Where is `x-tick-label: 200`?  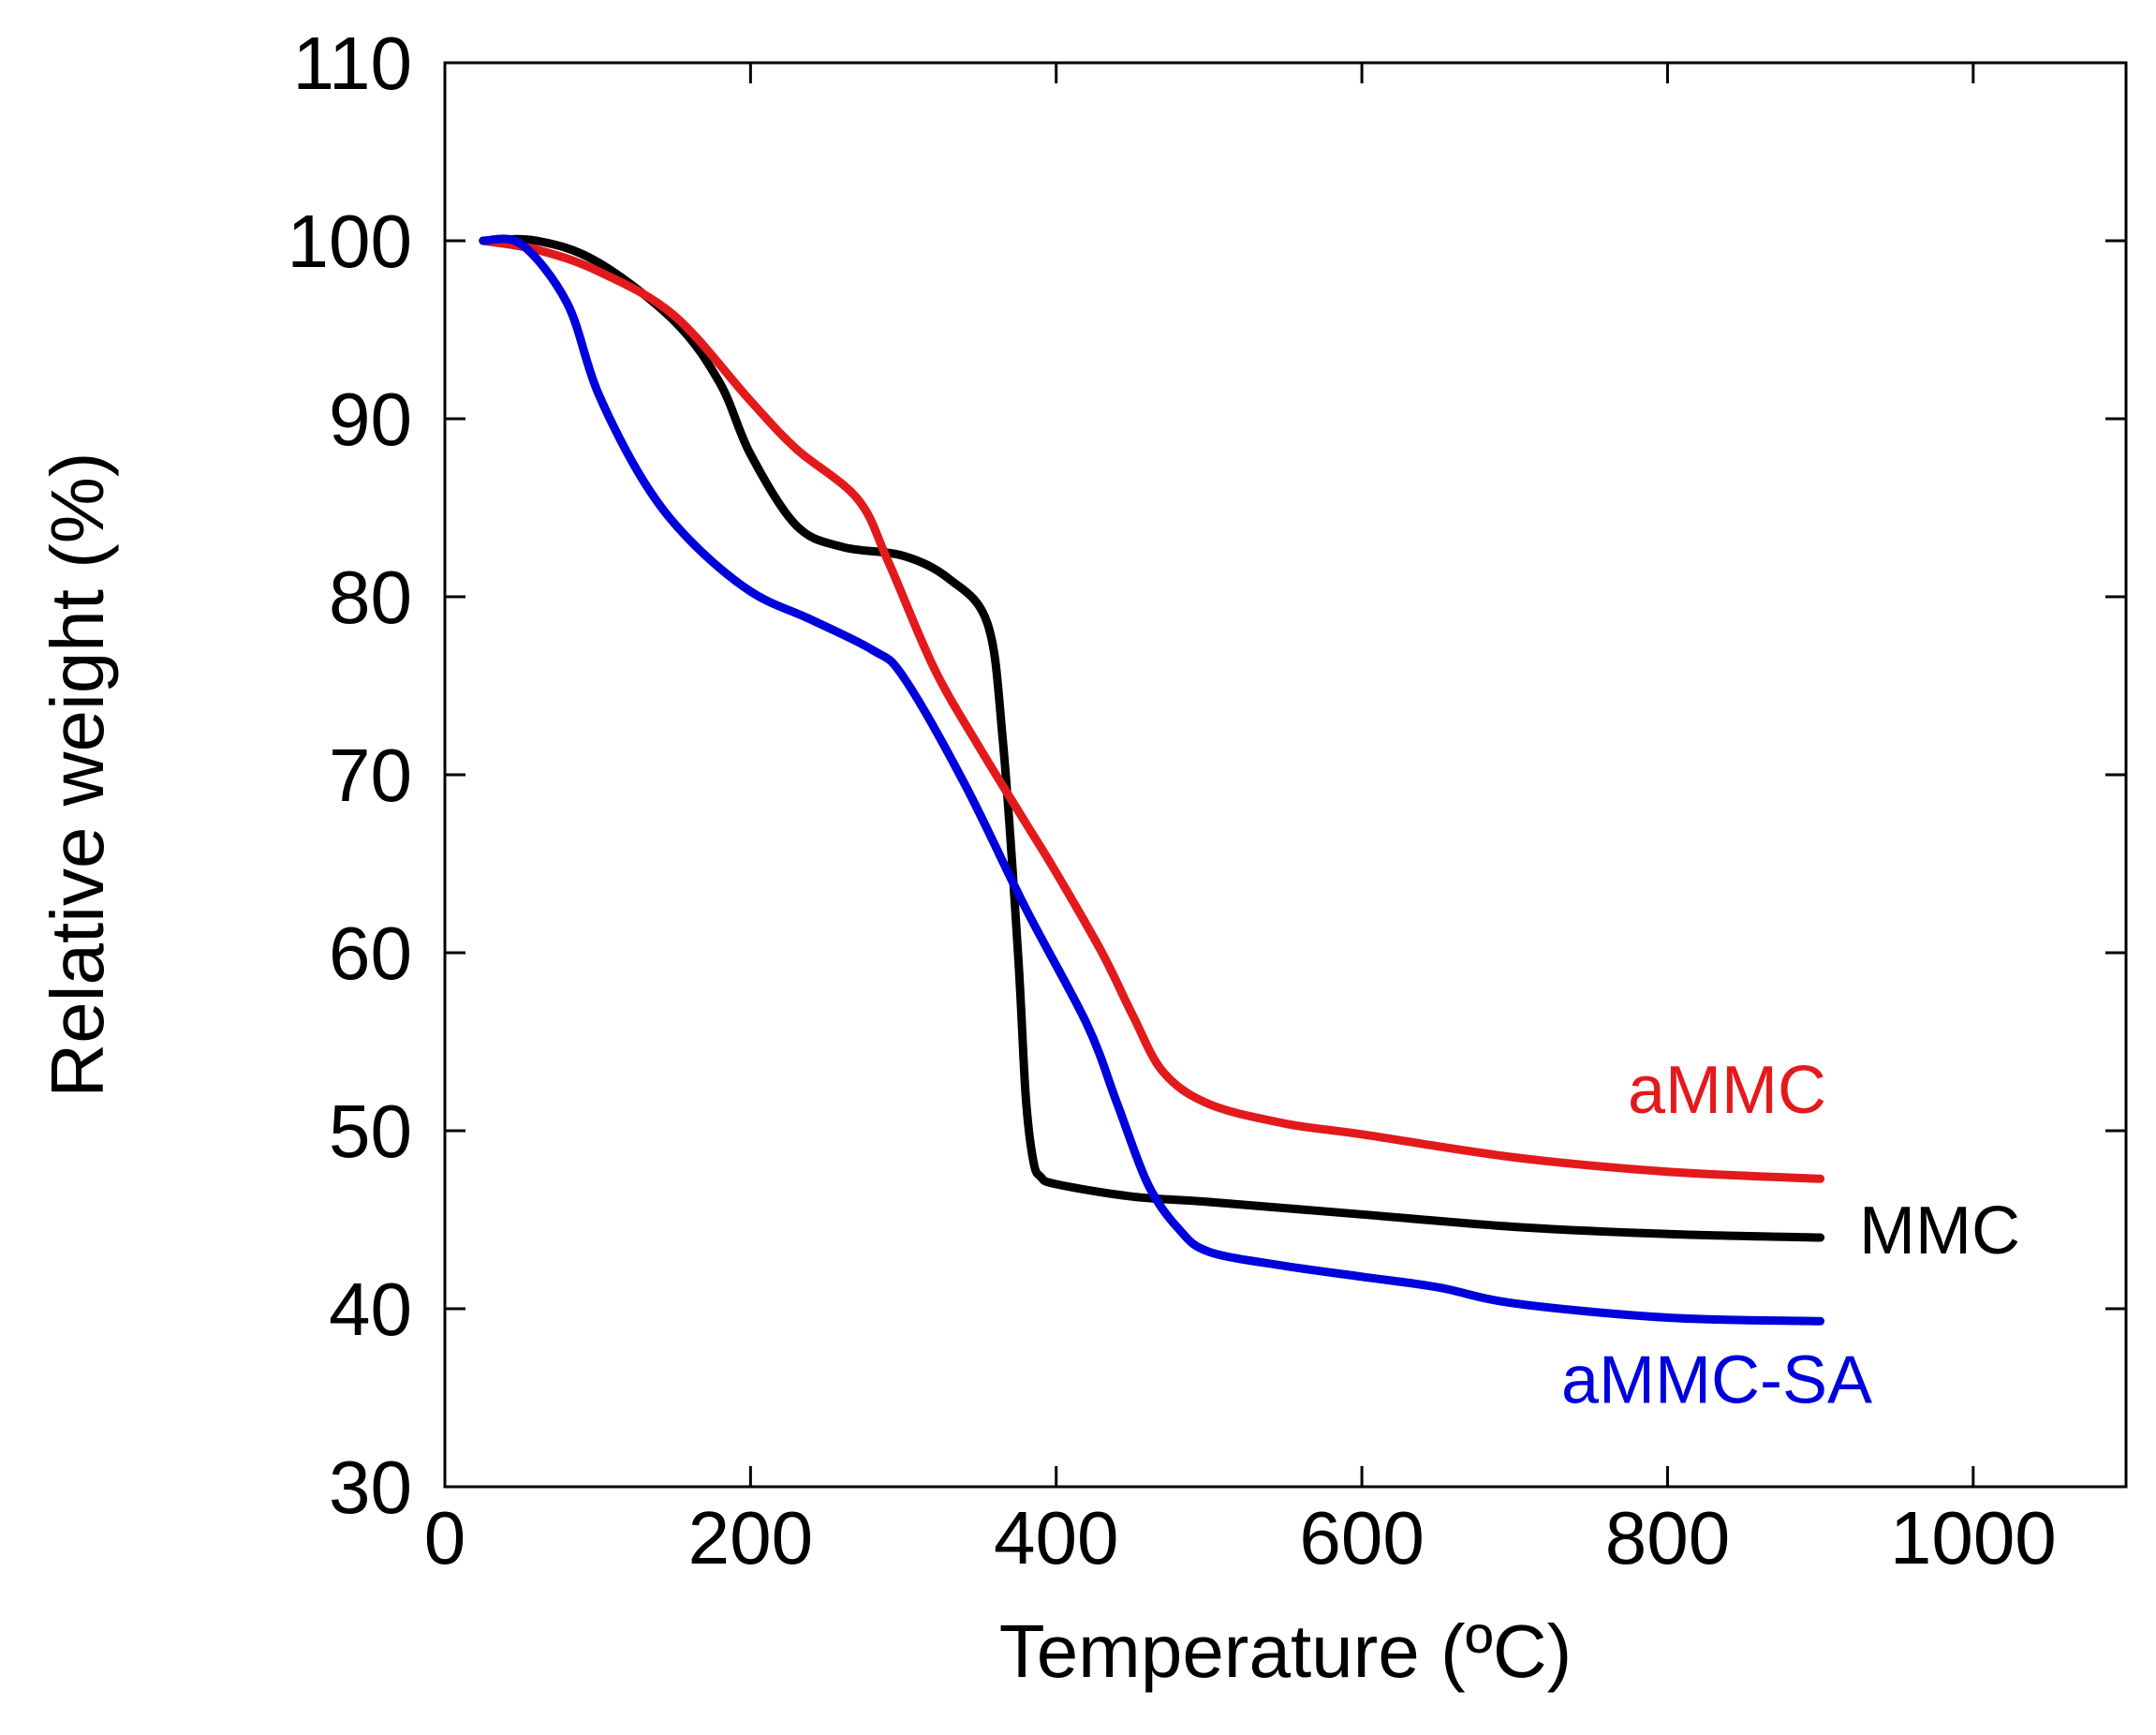 x-tick-label: 200 is located at coordinates (750, 1538).